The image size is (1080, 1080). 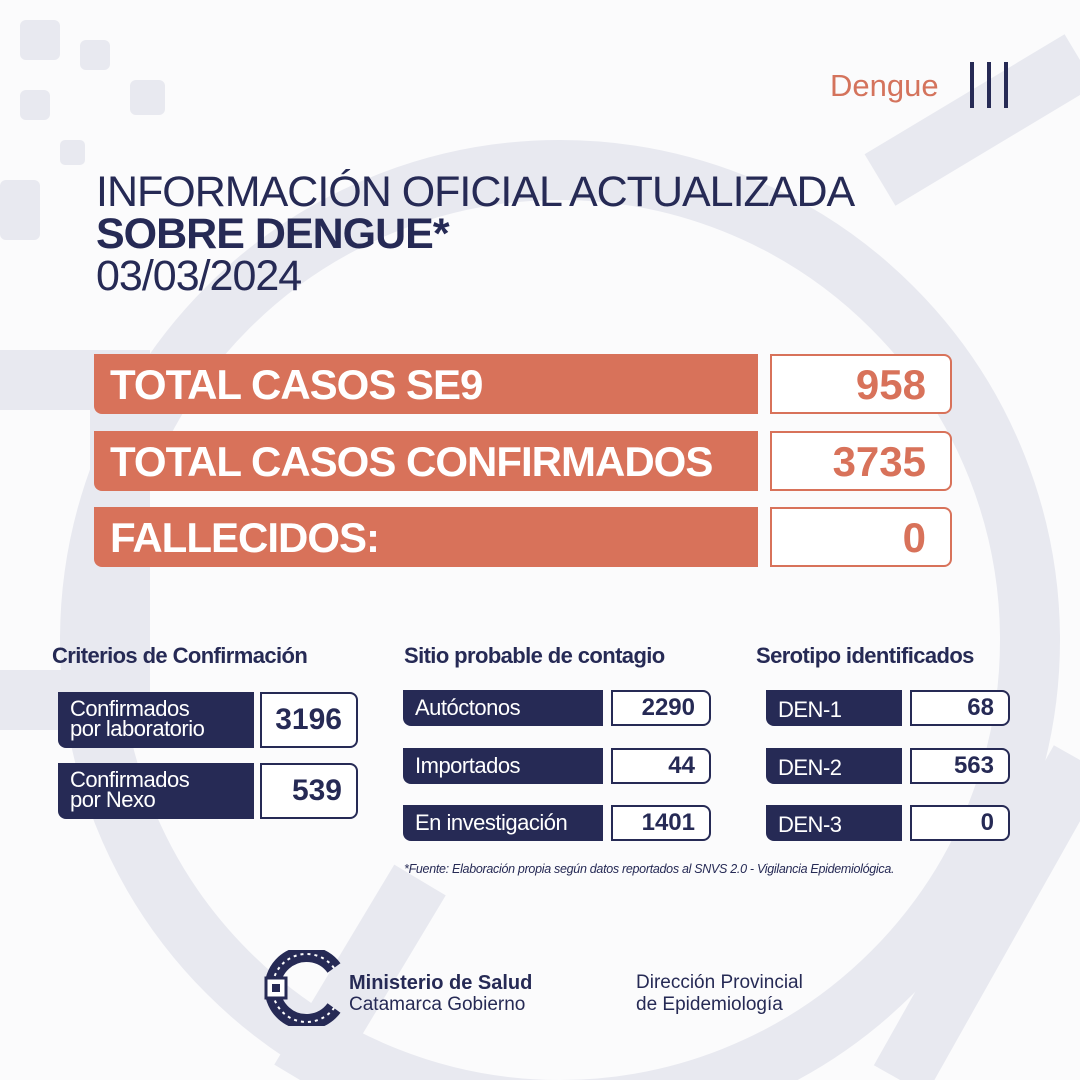 I want to click on total-value: 958, so click(x=861, y=384).